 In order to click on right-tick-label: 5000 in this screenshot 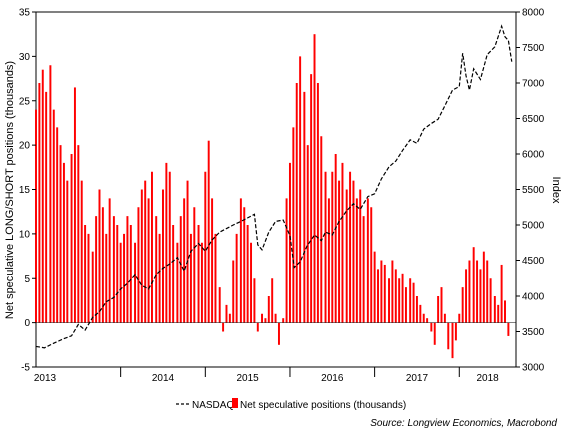, I will do `click(533, 226)`.